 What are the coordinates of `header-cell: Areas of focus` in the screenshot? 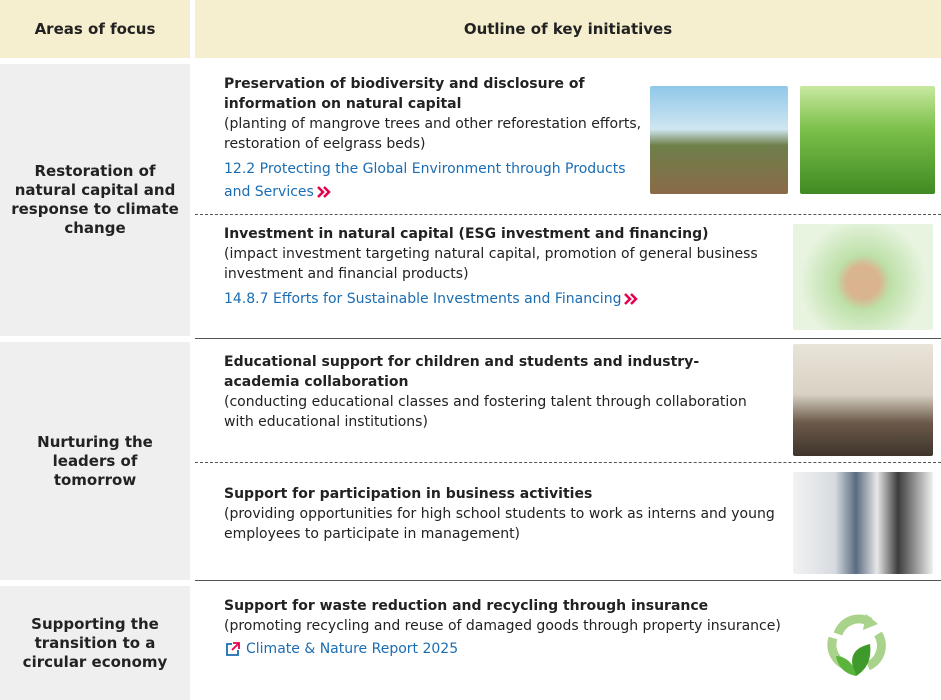 It's located at (95, 29).